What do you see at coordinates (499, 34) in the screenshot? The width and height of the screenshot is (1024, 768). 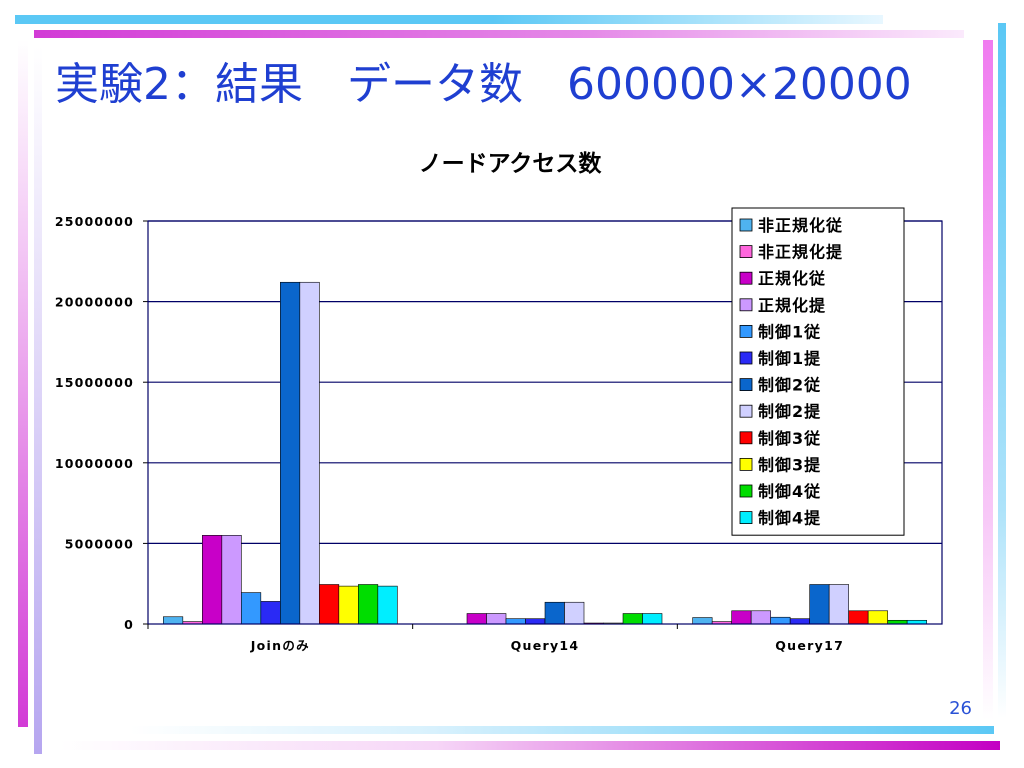 I see `top-deco-bar-magenta` at bounding box center [499, 34].